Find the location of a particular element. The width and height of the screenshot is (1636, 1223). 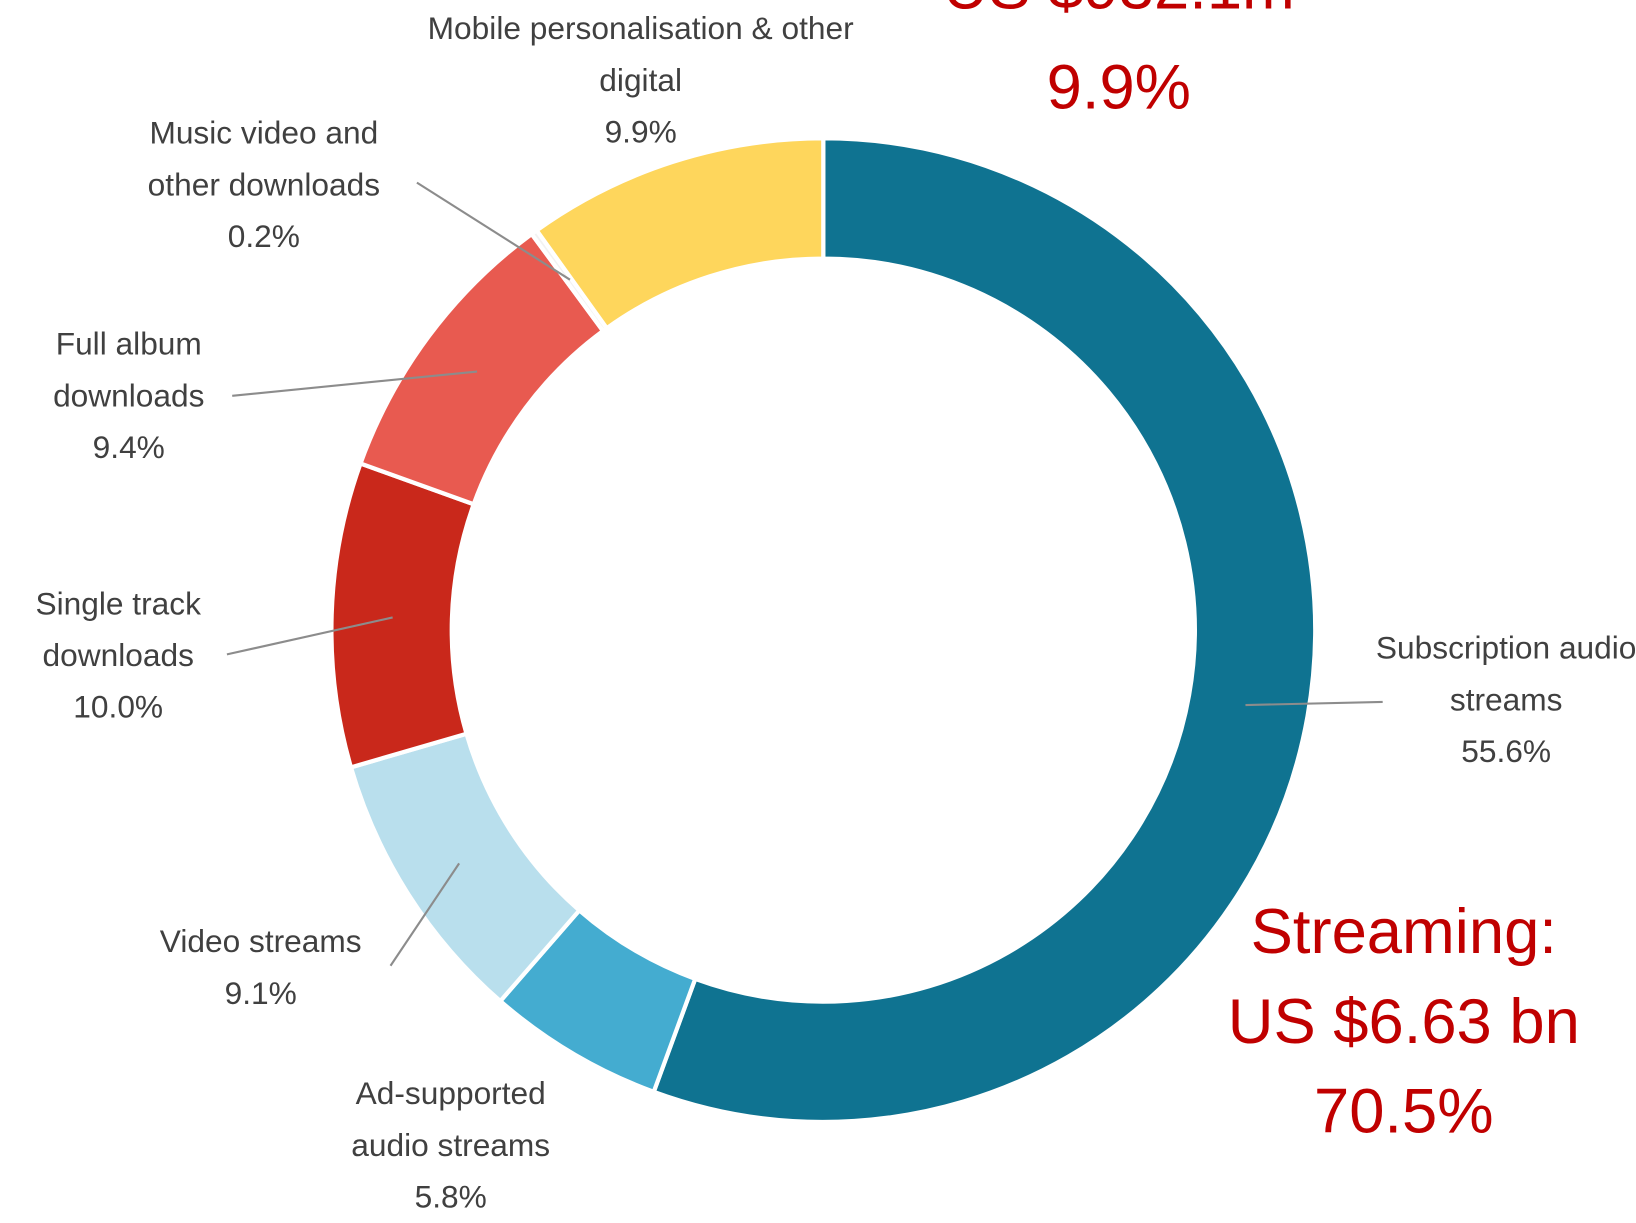

annotation: Streaming: is located at coordinates (1403, 931).